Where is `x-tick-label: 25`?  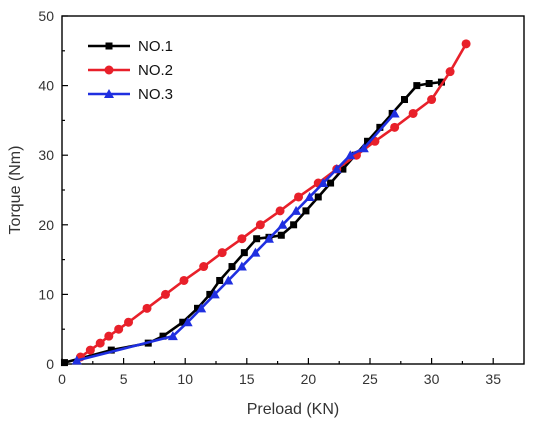 x-tick-label: 25 is located at coordinates (370, 379).